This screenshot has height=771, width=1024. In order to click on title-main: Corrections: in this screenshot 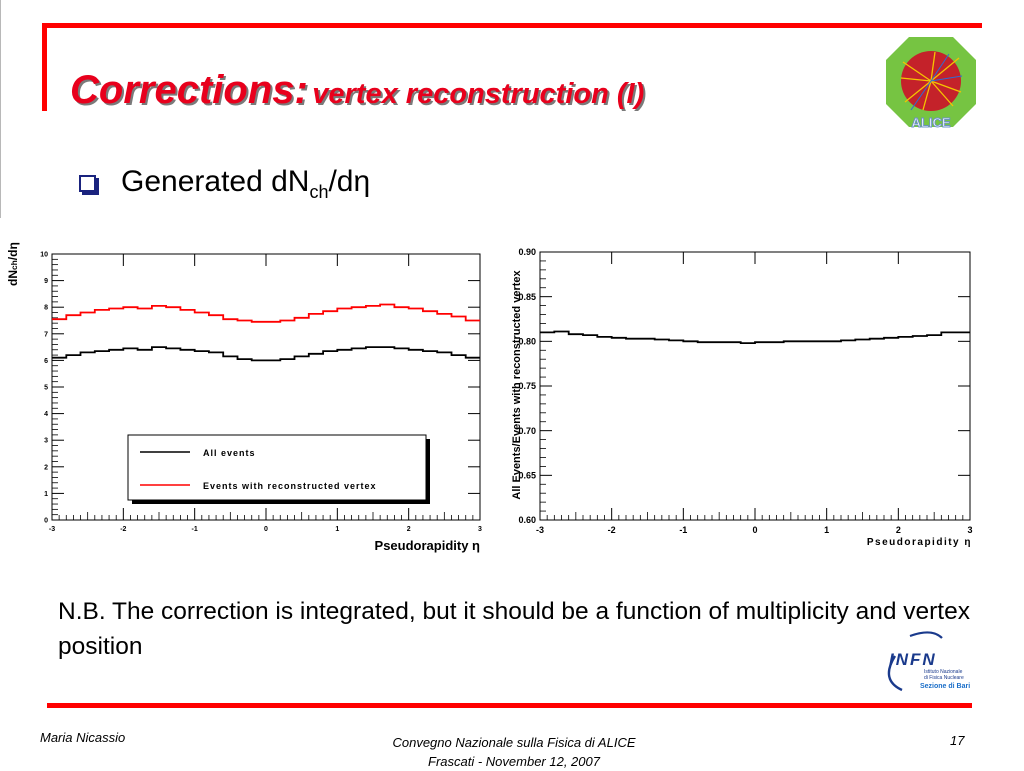, I will do `click(189, 90)`.